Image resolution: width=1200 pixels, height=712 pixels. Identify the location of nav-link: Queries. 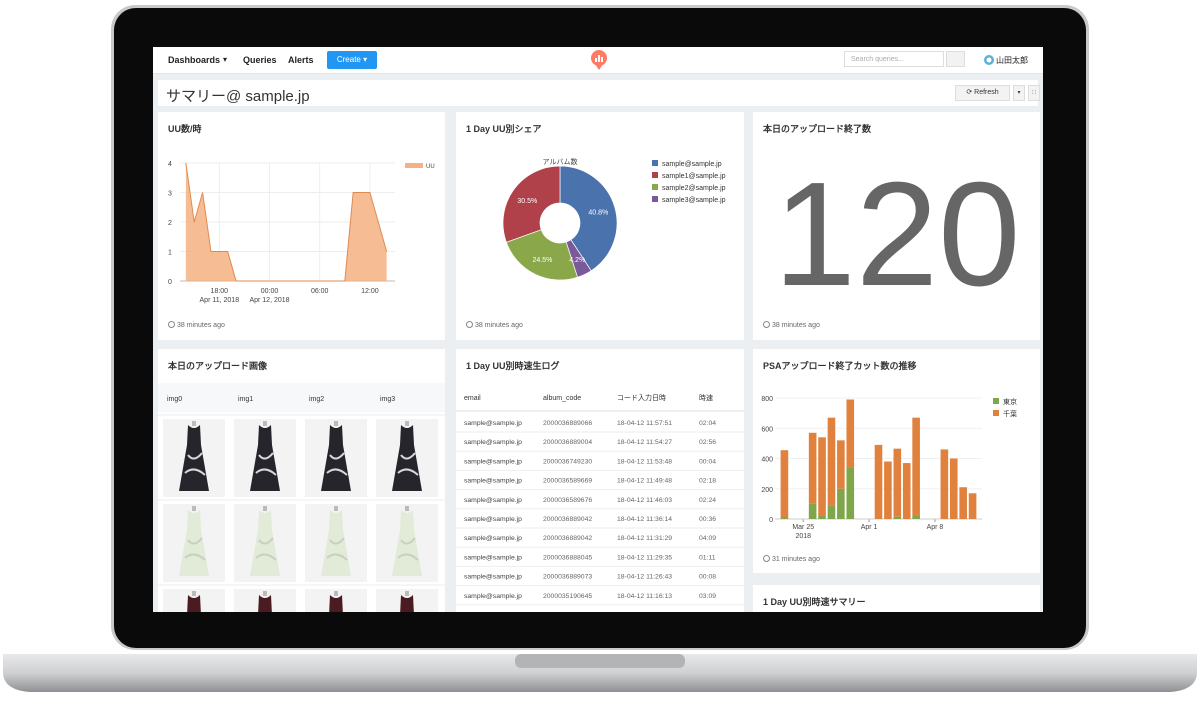
(260, 60).